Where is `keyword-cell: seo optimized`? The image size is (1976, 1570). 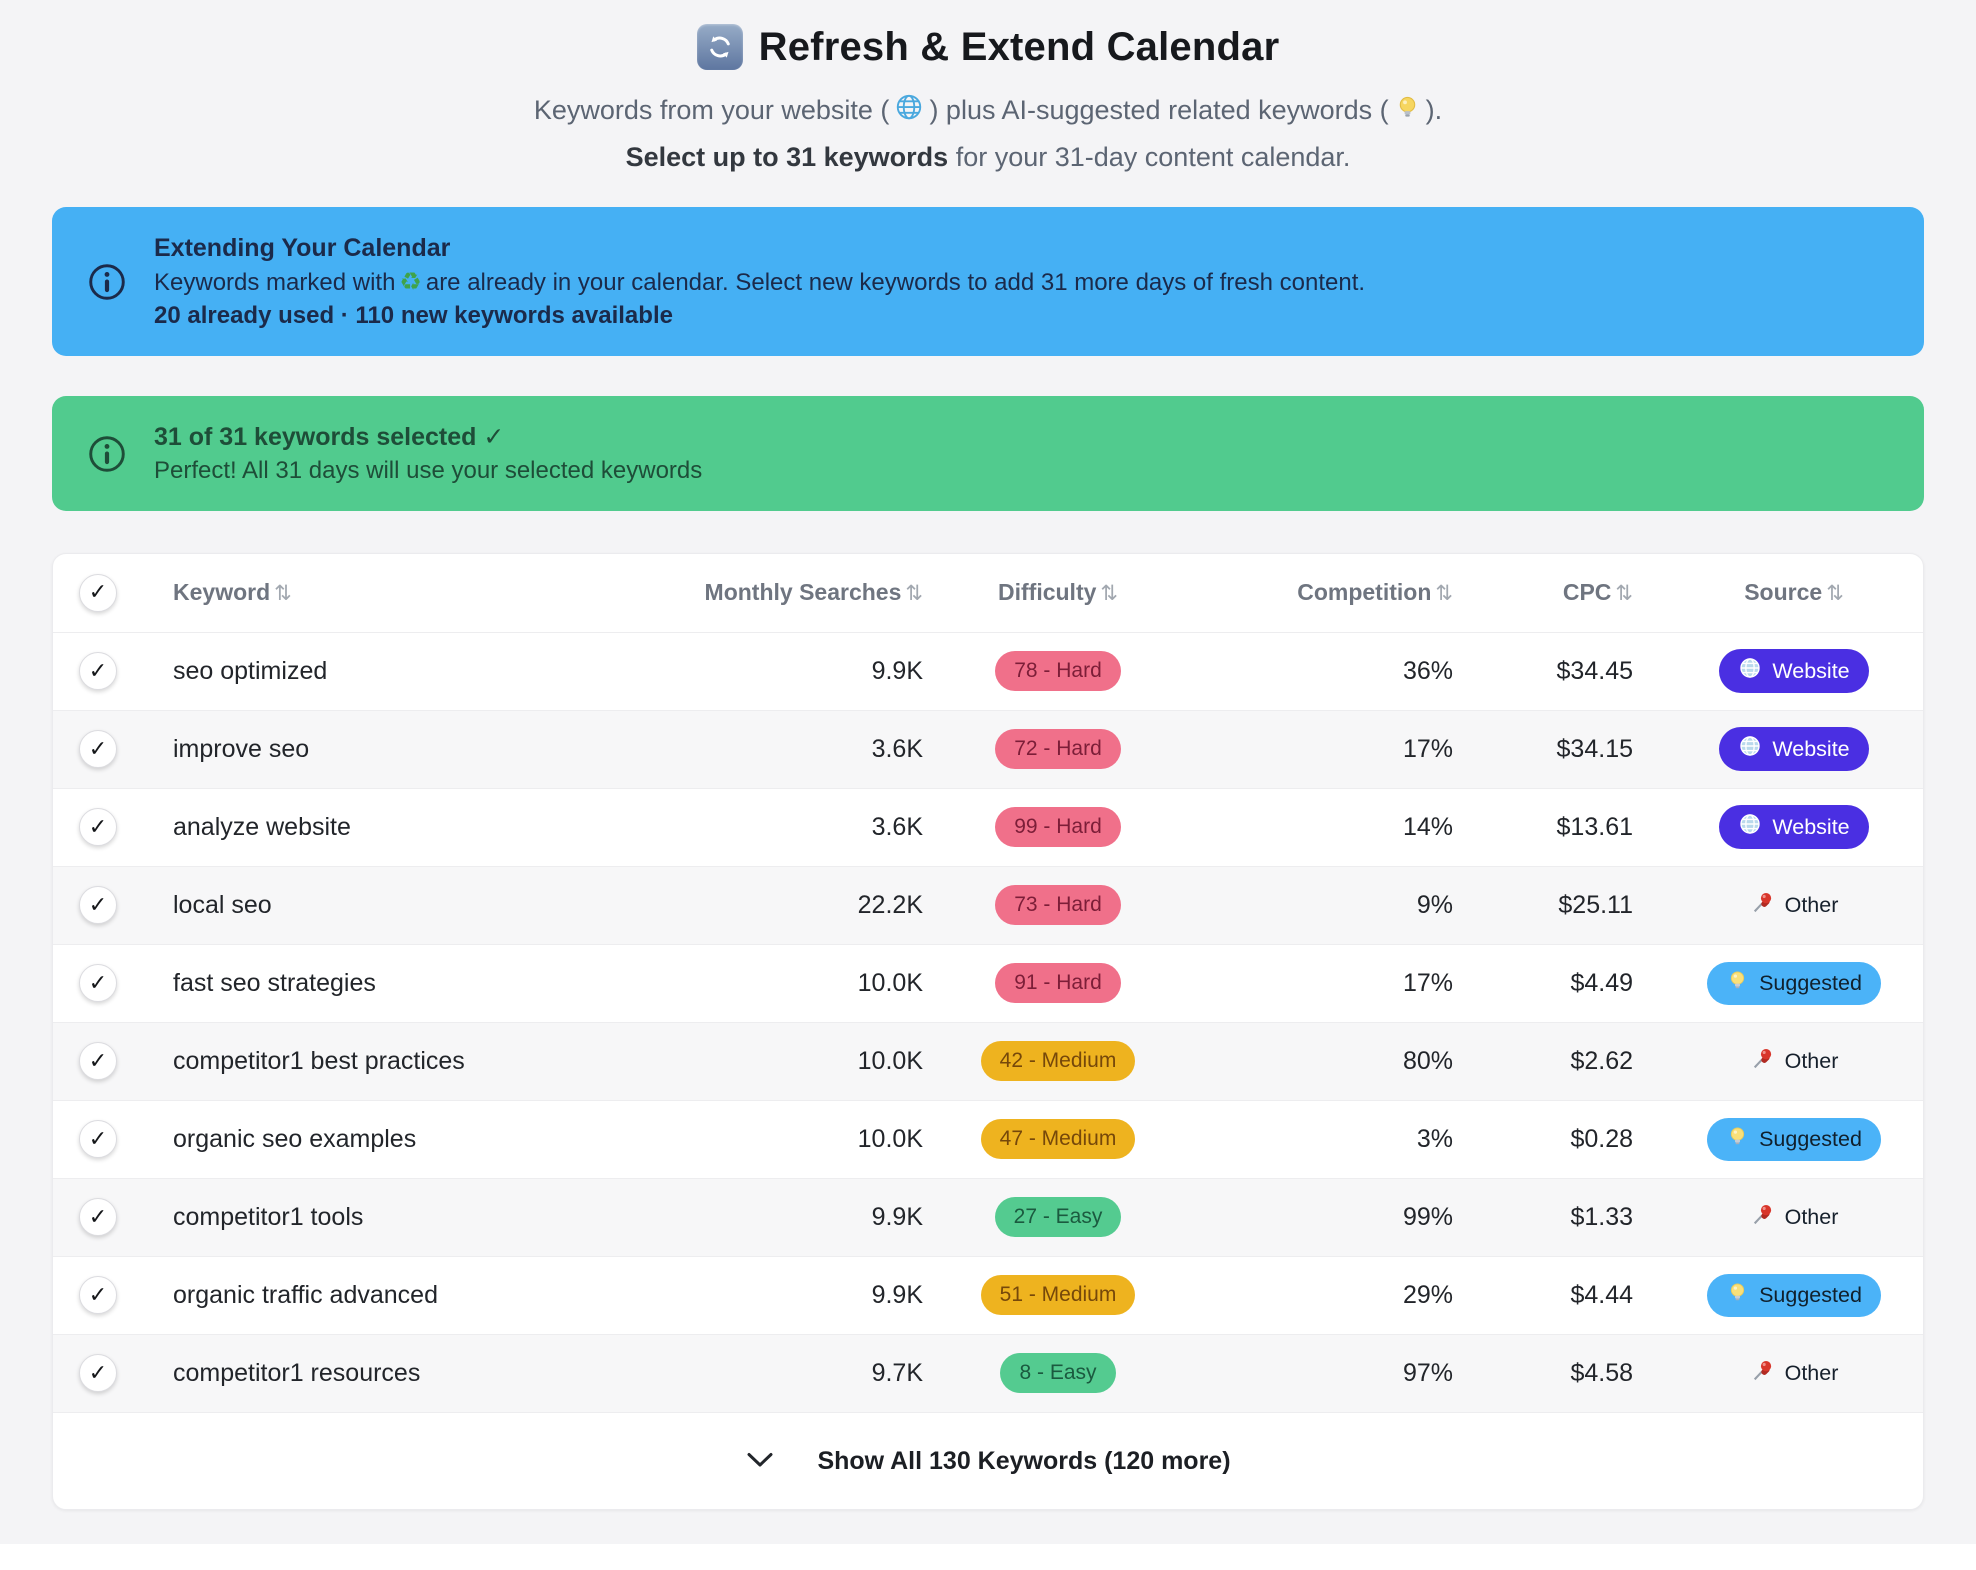 keyword-cell: seo optimized is located at coordinates (250, 670).